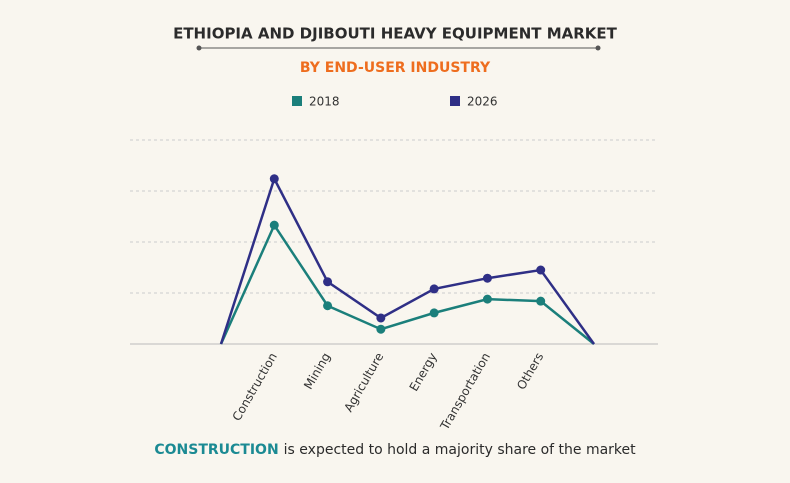 The height and width of the screenshot is (483, 790). Describe the element at coordinates (395, 68) in the screenshot. I see `chart-subtitle: BY END-USER INDUSTRY` at that location.